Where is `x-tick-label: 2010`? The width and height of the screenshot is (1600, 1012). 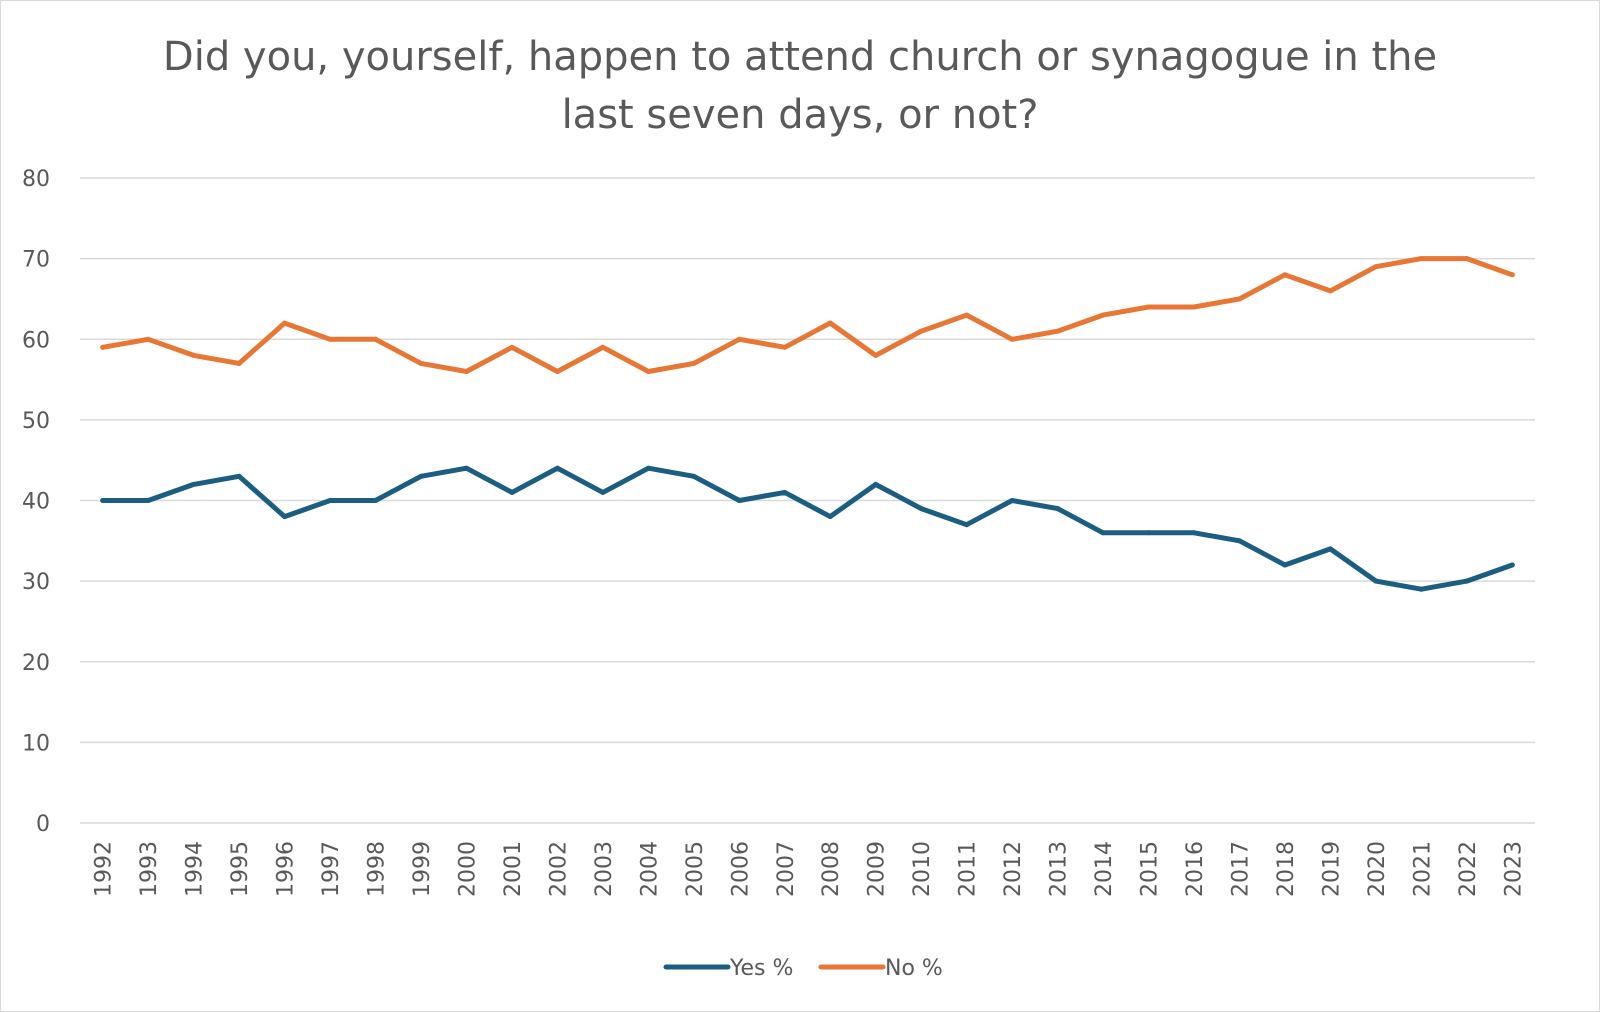
x-tick-label: 2010 is located at coordinates (922, 869).